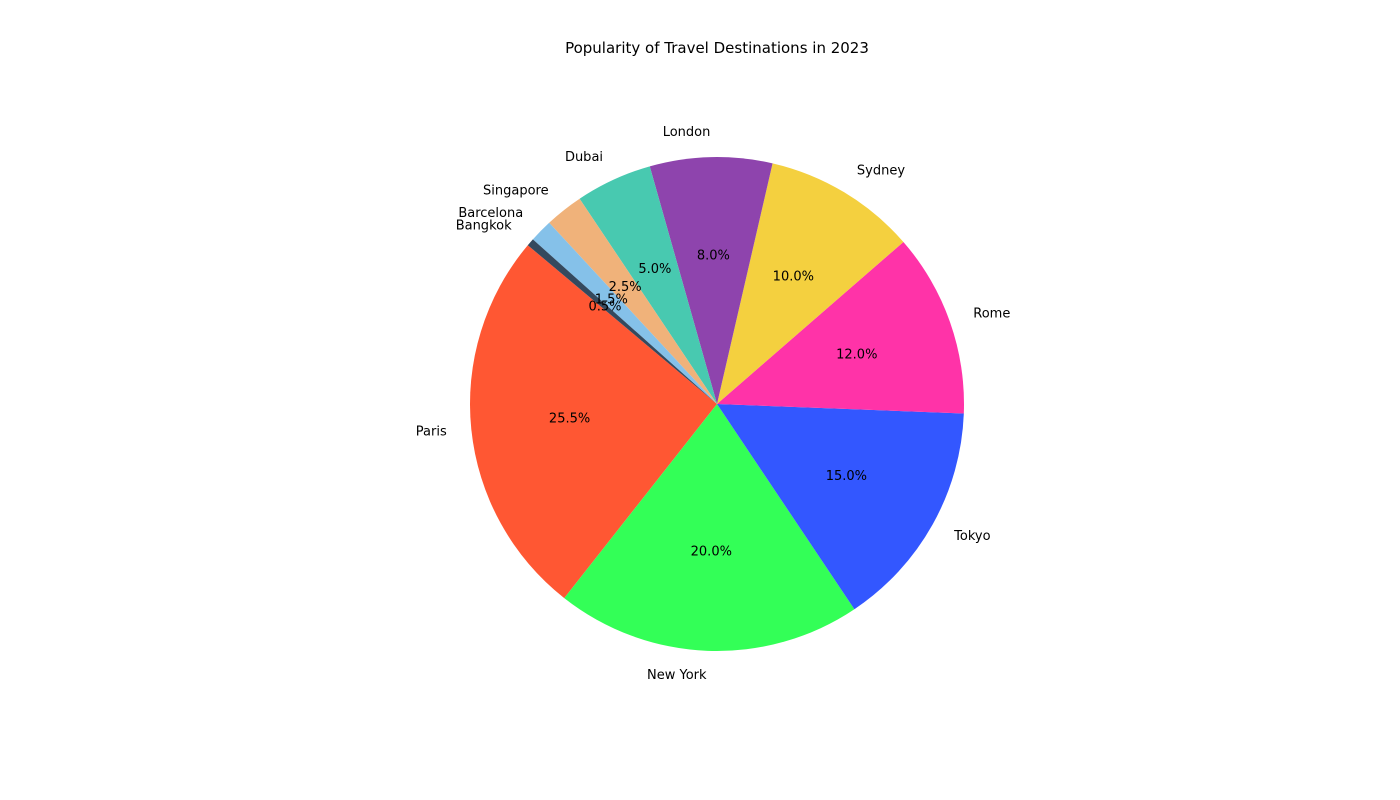 The width and height of the screenshot is (1400, 800). Describe the element at coordinates (569, 419) in the screenshot. I see `slice-value-paris: 25.5%` at that location.